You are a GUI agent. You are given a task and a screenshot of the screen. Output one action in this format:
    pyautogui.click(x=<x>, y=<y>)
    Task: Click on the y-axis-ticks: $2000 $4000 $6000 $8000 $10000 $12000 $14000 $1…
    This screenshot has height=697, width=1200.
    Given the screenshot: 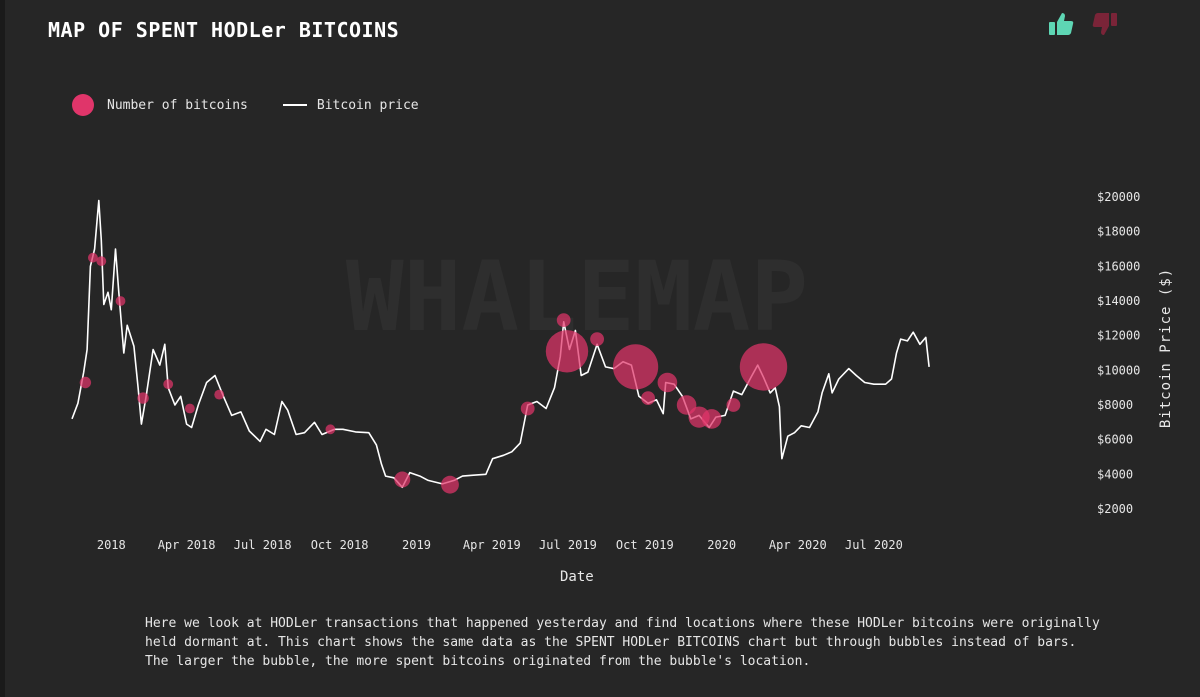 What is the action you would take?
    pyautogui.click(x=1118, y=353)
    